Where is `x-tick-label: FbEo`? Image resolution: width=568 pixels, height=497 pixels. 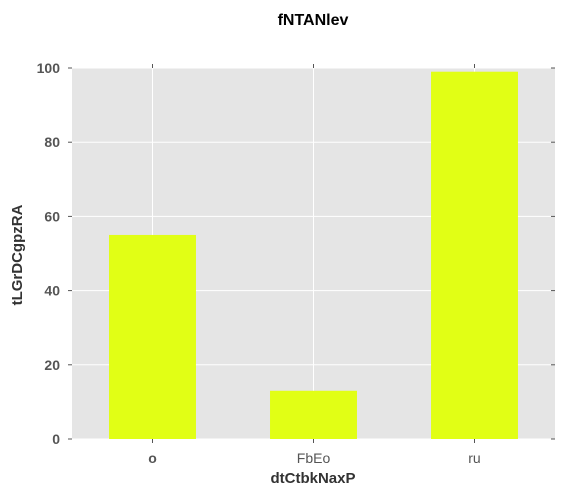 x-tick-label: FbEo is located at coordinates (314, 458).